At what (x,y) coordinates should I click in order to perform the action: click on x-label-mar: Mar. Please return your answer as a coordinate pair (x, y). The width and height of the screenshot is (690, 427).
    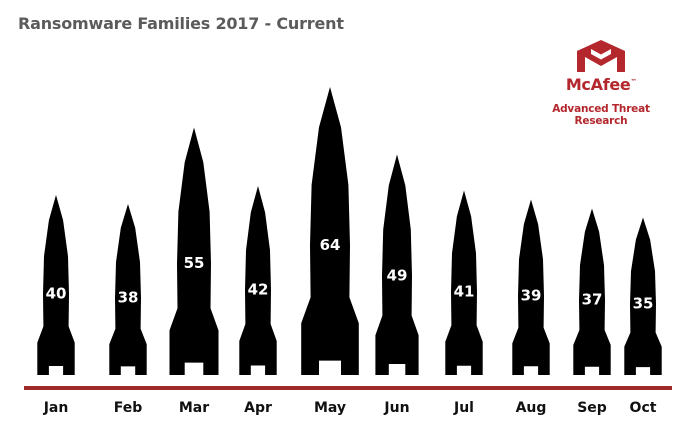
    Looking at the image, I should click on (194, 408).